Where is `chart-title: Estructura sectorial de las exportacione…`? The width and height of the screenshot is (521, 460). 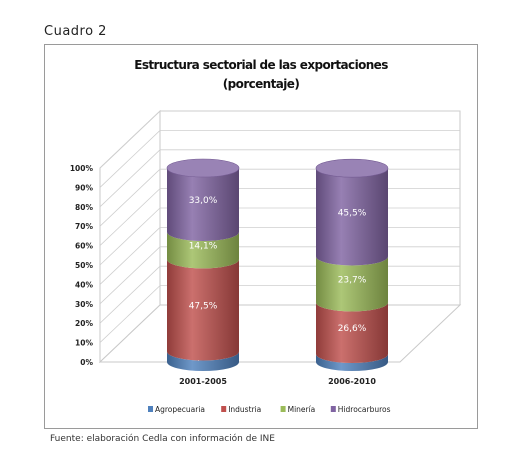
chart-title: Estructura sectorial de las exportacione… is located at coordinates (261, 65).